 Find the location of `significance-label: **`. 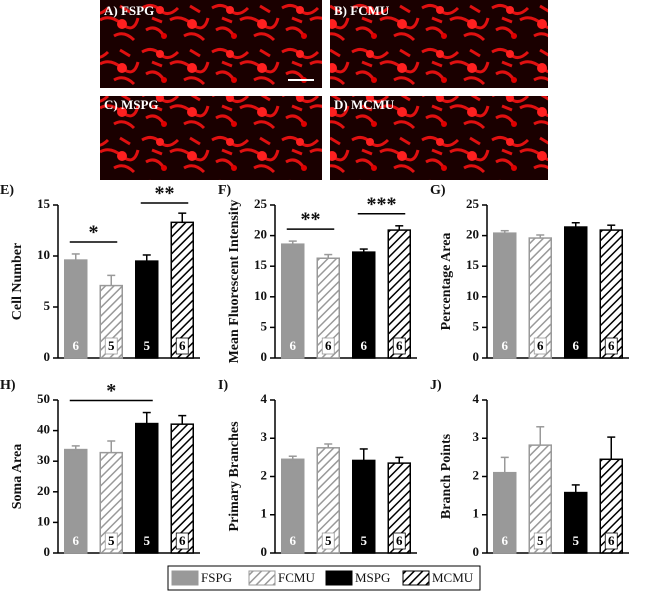

significance-label: ** is located at coordinates (311, 220).